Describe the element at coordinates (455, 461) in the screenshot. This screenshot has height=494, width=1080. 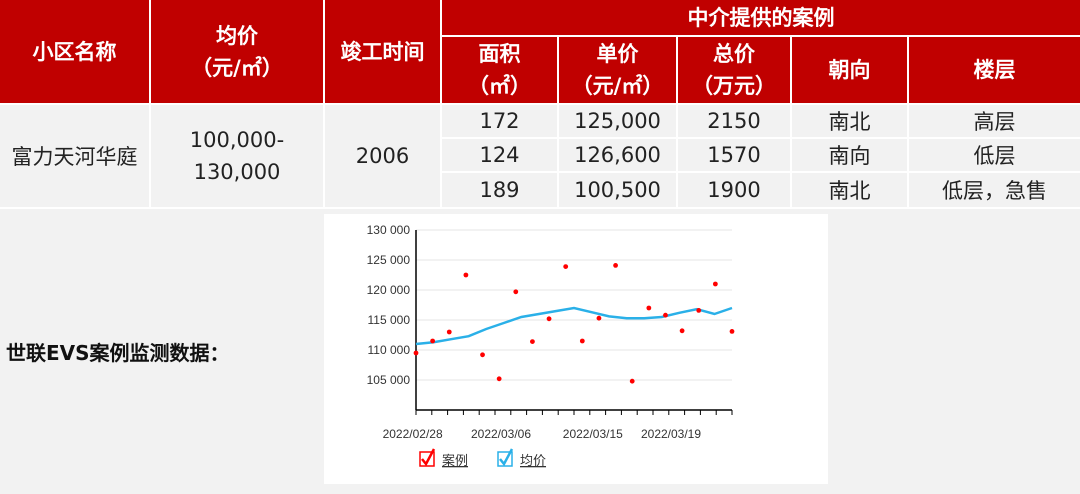
I see `legend-label: 案例` at that location.